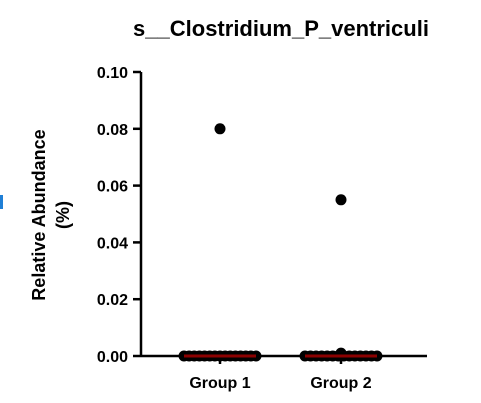 This screenshot has height=403, width=481. I want to click on y-axis-label: Relative Abundance (%), so click(51, 214).